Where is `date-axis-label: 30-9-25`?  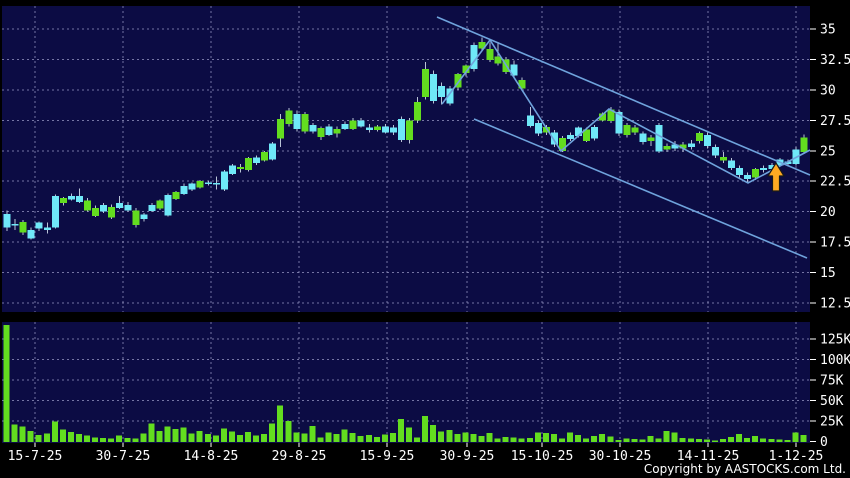 date-axis-label: 30-9-25 is located at coordinates (467, 456).